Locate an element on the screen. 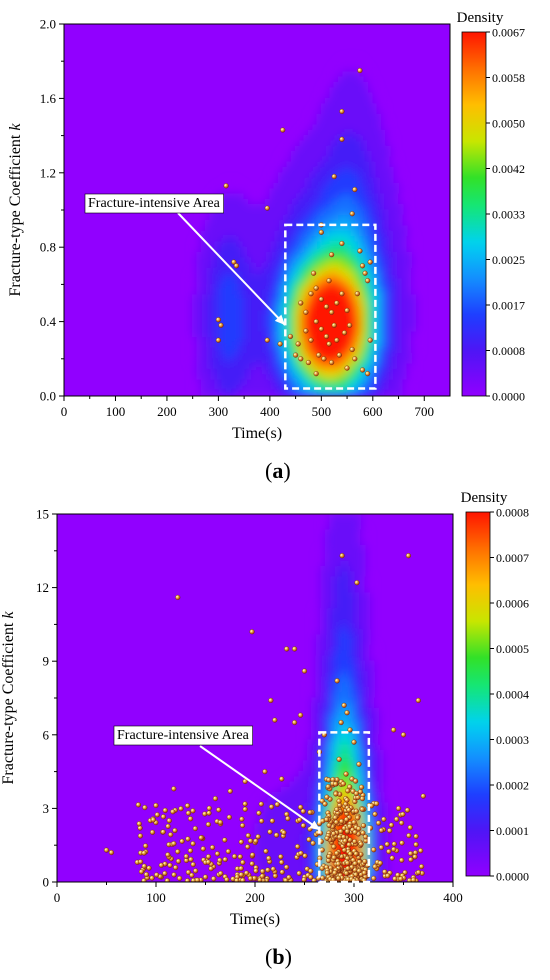 Image resolution: width=550 pixels, height=980 pixels. panel-label-b: (b) is located at coordinates (278, 956).